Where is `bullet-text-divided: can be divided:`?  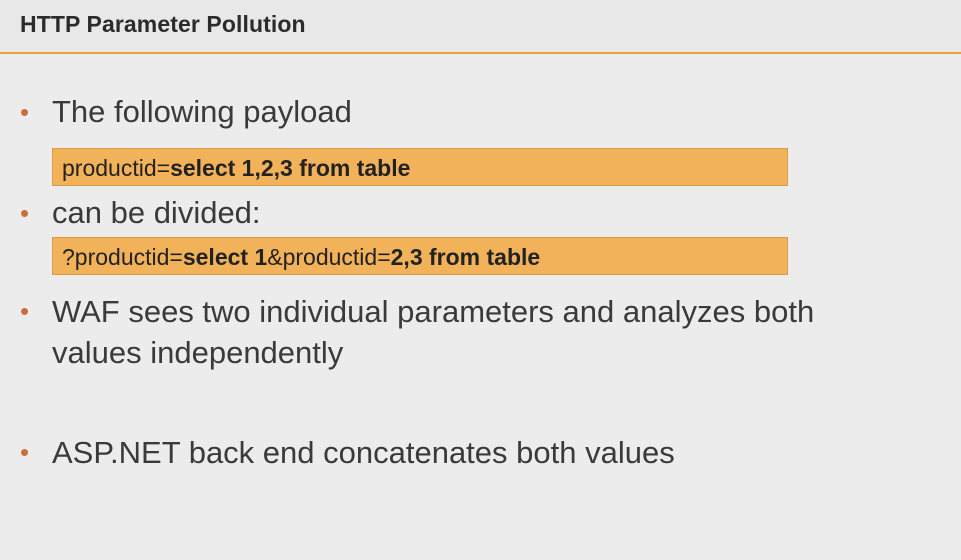
bullet-text-divided: can be divided: is located at coordinates (156, 212).